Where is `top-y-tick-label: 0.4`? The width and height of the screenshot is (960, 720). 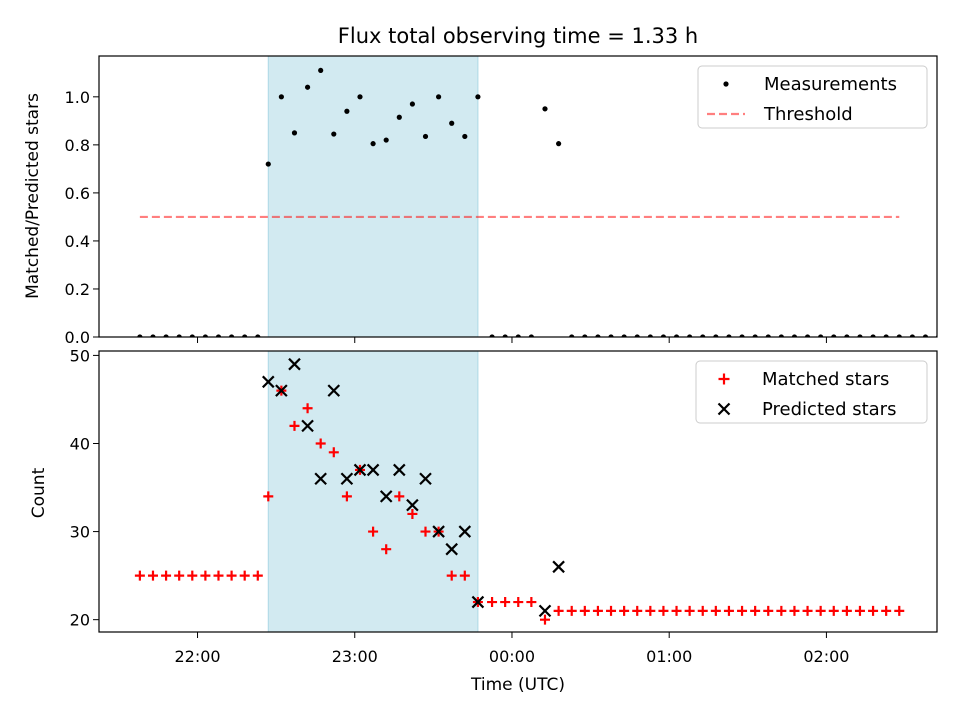
top-y-tick-label: 0.4 is located at coordinates (77, 241).